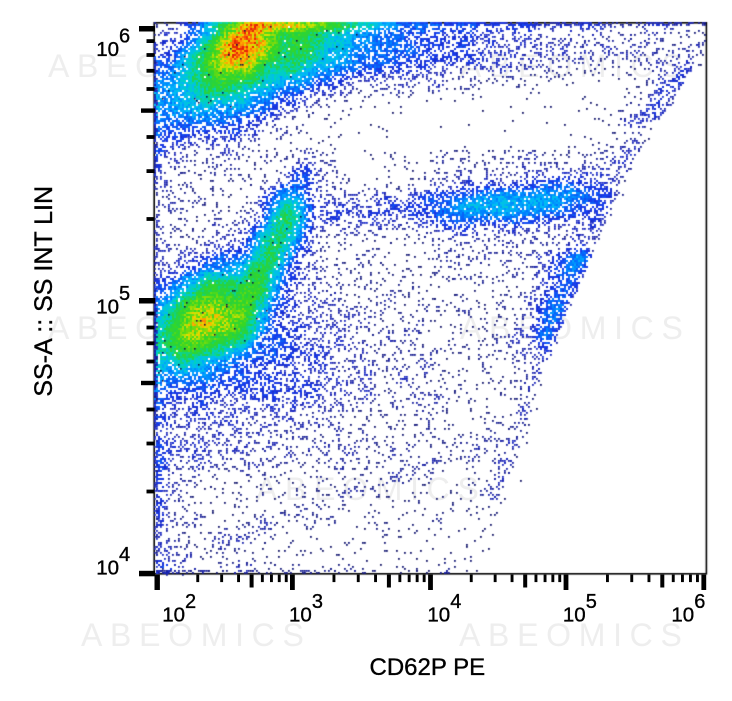 The image size is (732, 701). I want to click on svg-text: 10³, so click(306, 608).